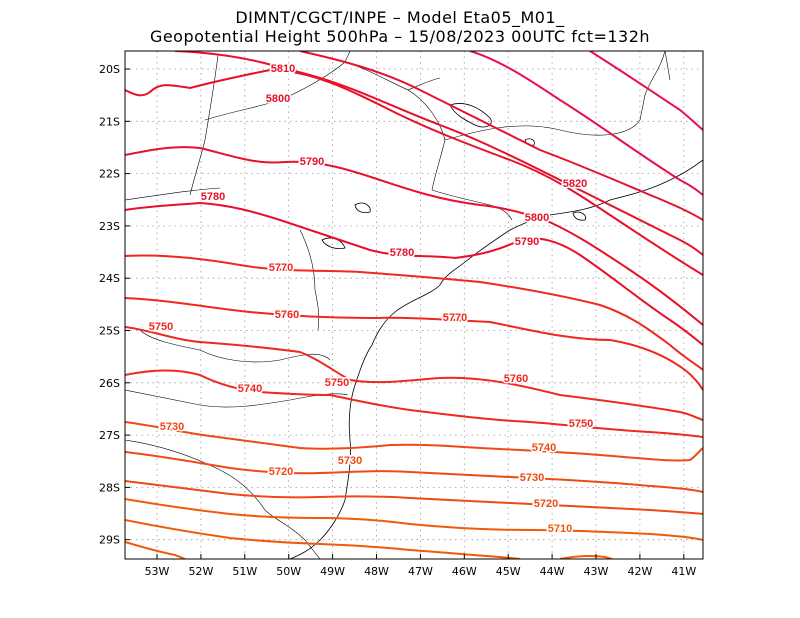 This screenshot has width=800, height=618. What do you see at coordinates (400, 17) in the screenshot?
I see `chart-title-line-1: DIMNT/CGCT/INPE – Model Eta05_M01_` at bounding box center [400, 17].